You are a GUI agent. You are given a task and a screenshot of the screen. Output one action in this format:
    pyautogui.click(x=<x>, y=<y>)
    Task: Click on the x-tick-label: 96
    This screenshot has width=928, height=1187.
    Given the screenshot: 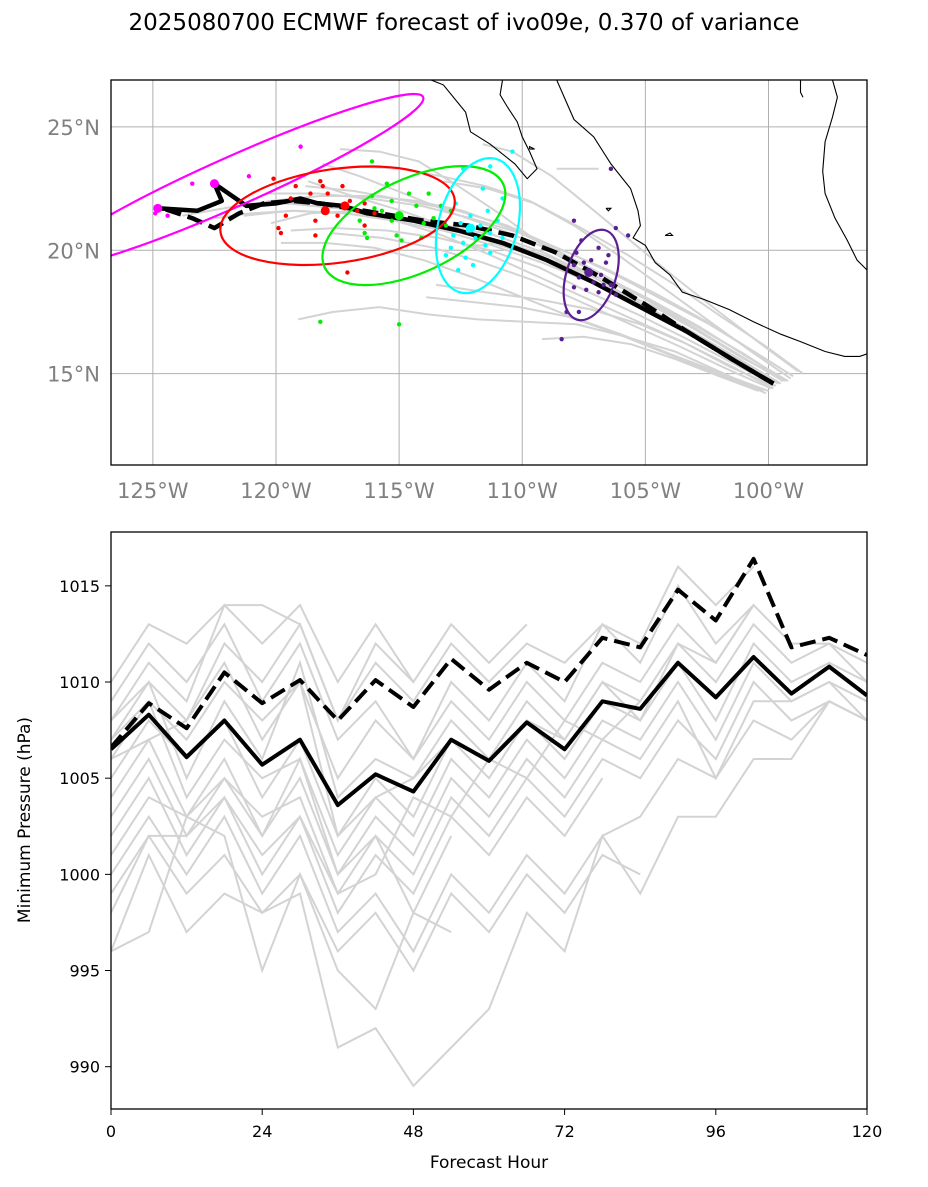 What is the action you would take?
    pyautogui.click(x=716, y=1131)
    